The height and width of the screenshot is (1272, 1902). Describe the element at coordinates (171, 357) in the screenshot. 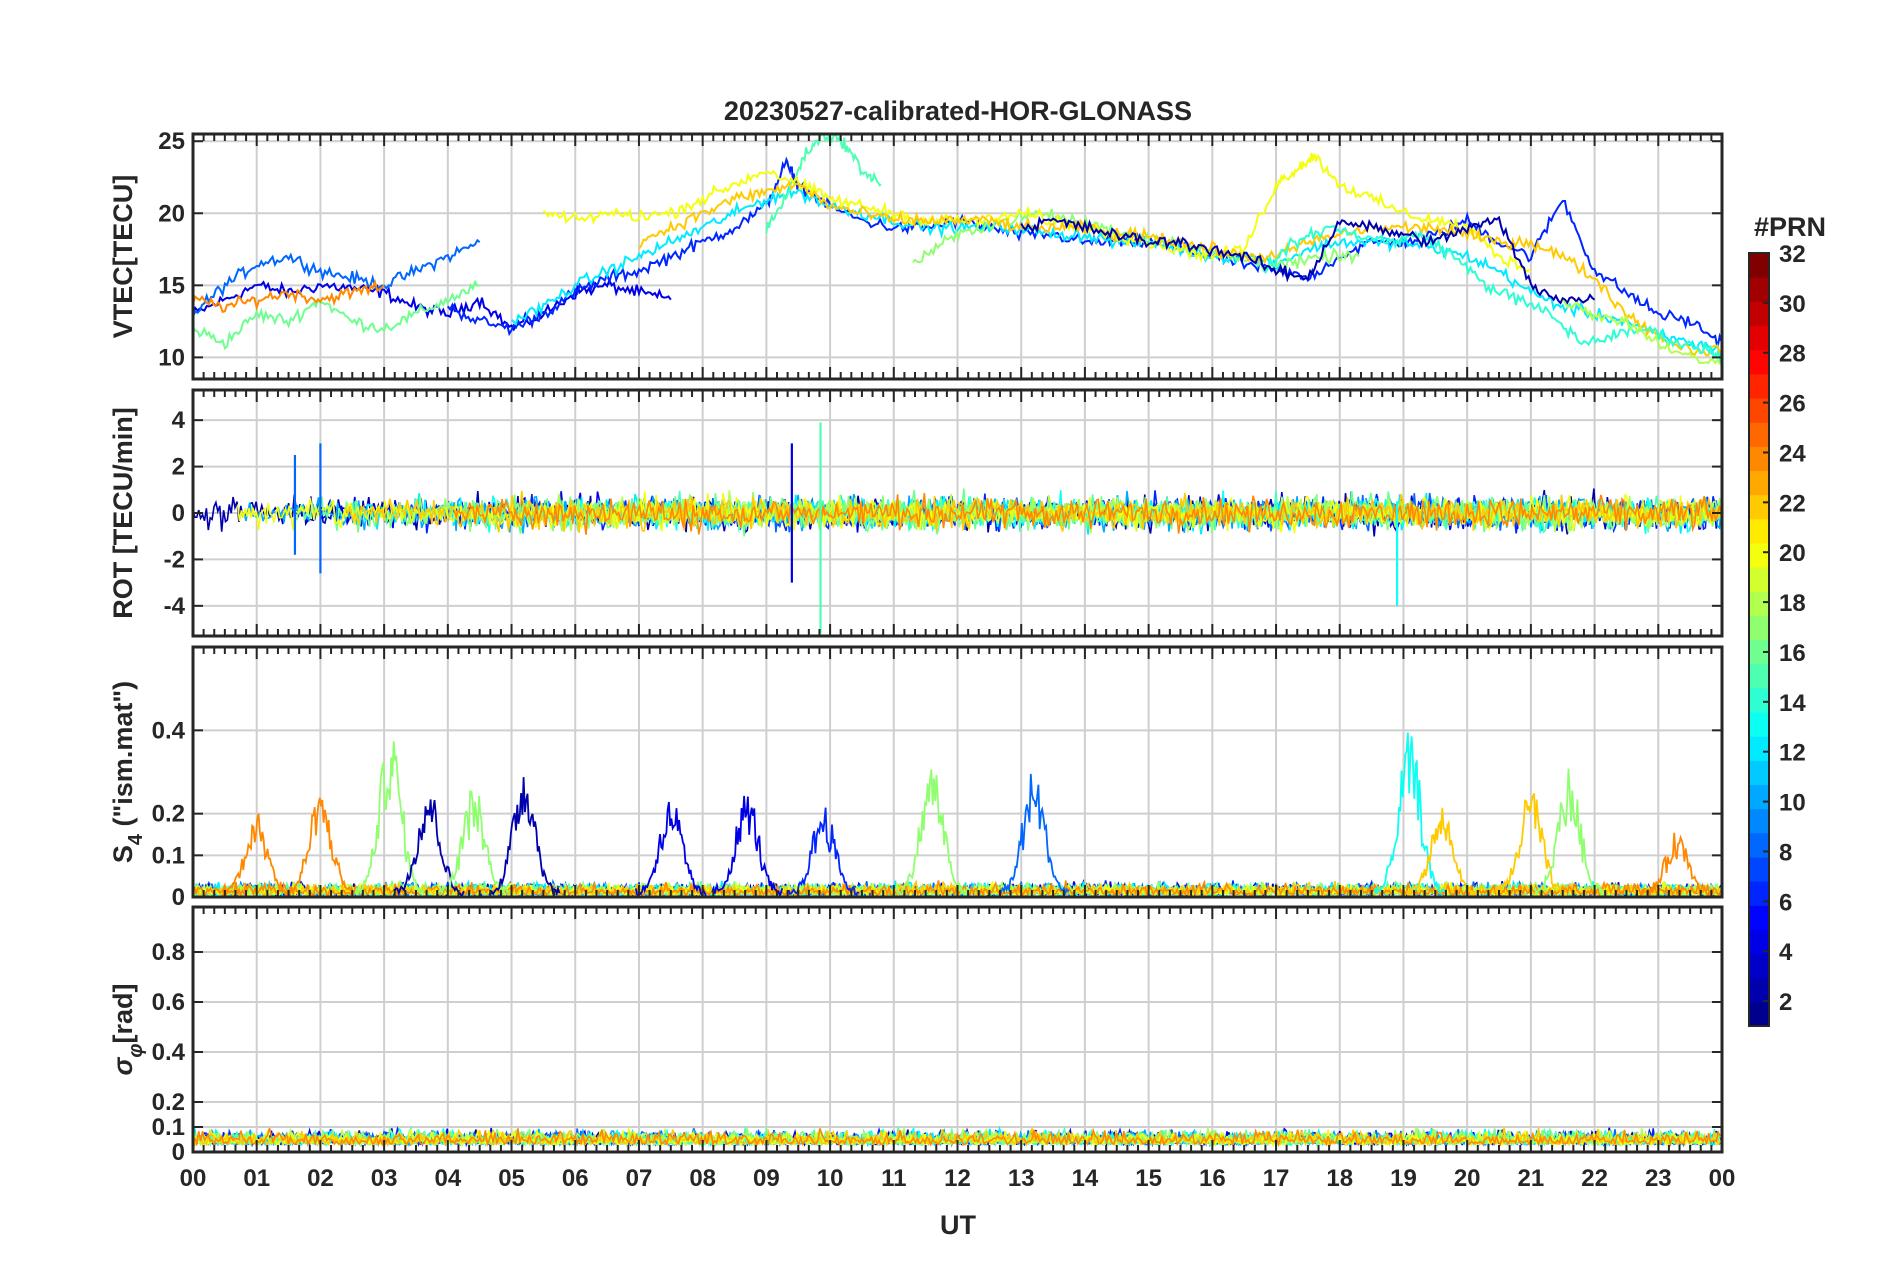

I see `y-tick-label: 10` at that location.